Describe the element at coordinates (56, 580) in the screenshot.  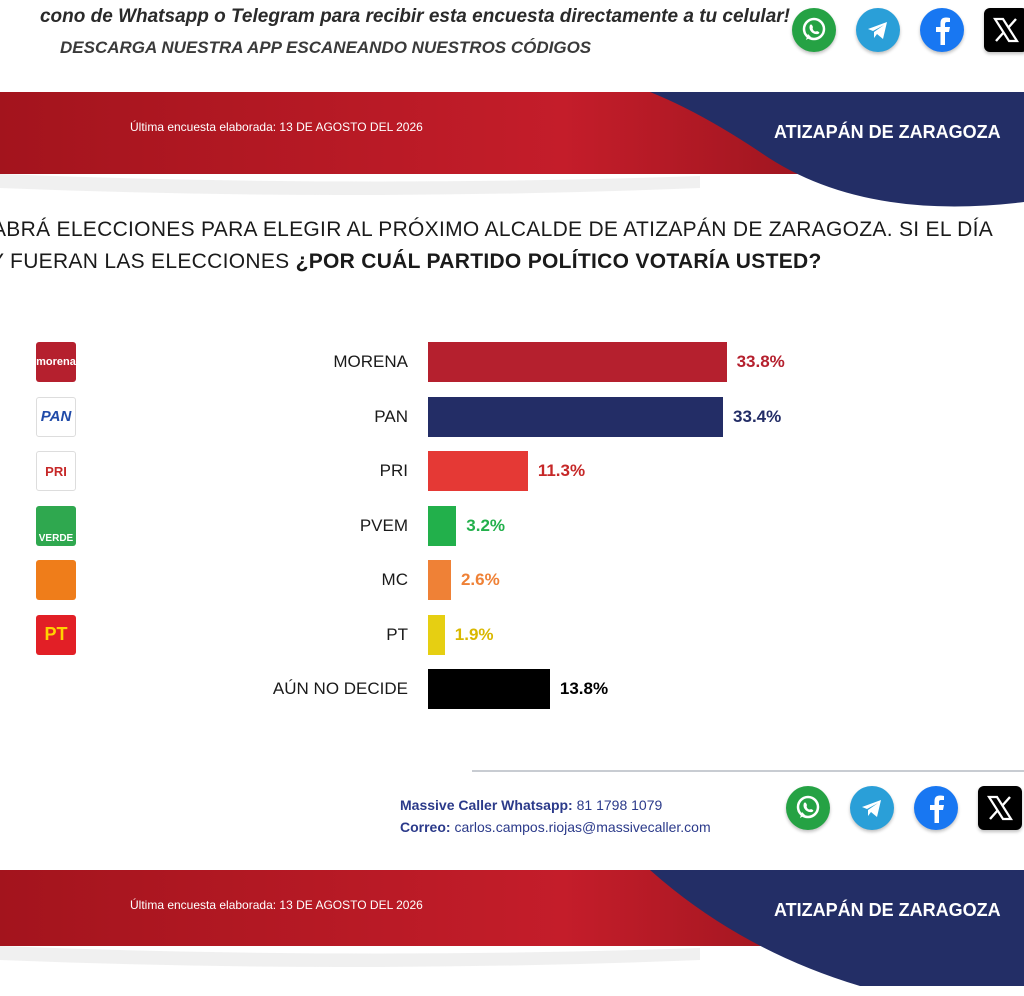
I see `mc-logo` at that location.